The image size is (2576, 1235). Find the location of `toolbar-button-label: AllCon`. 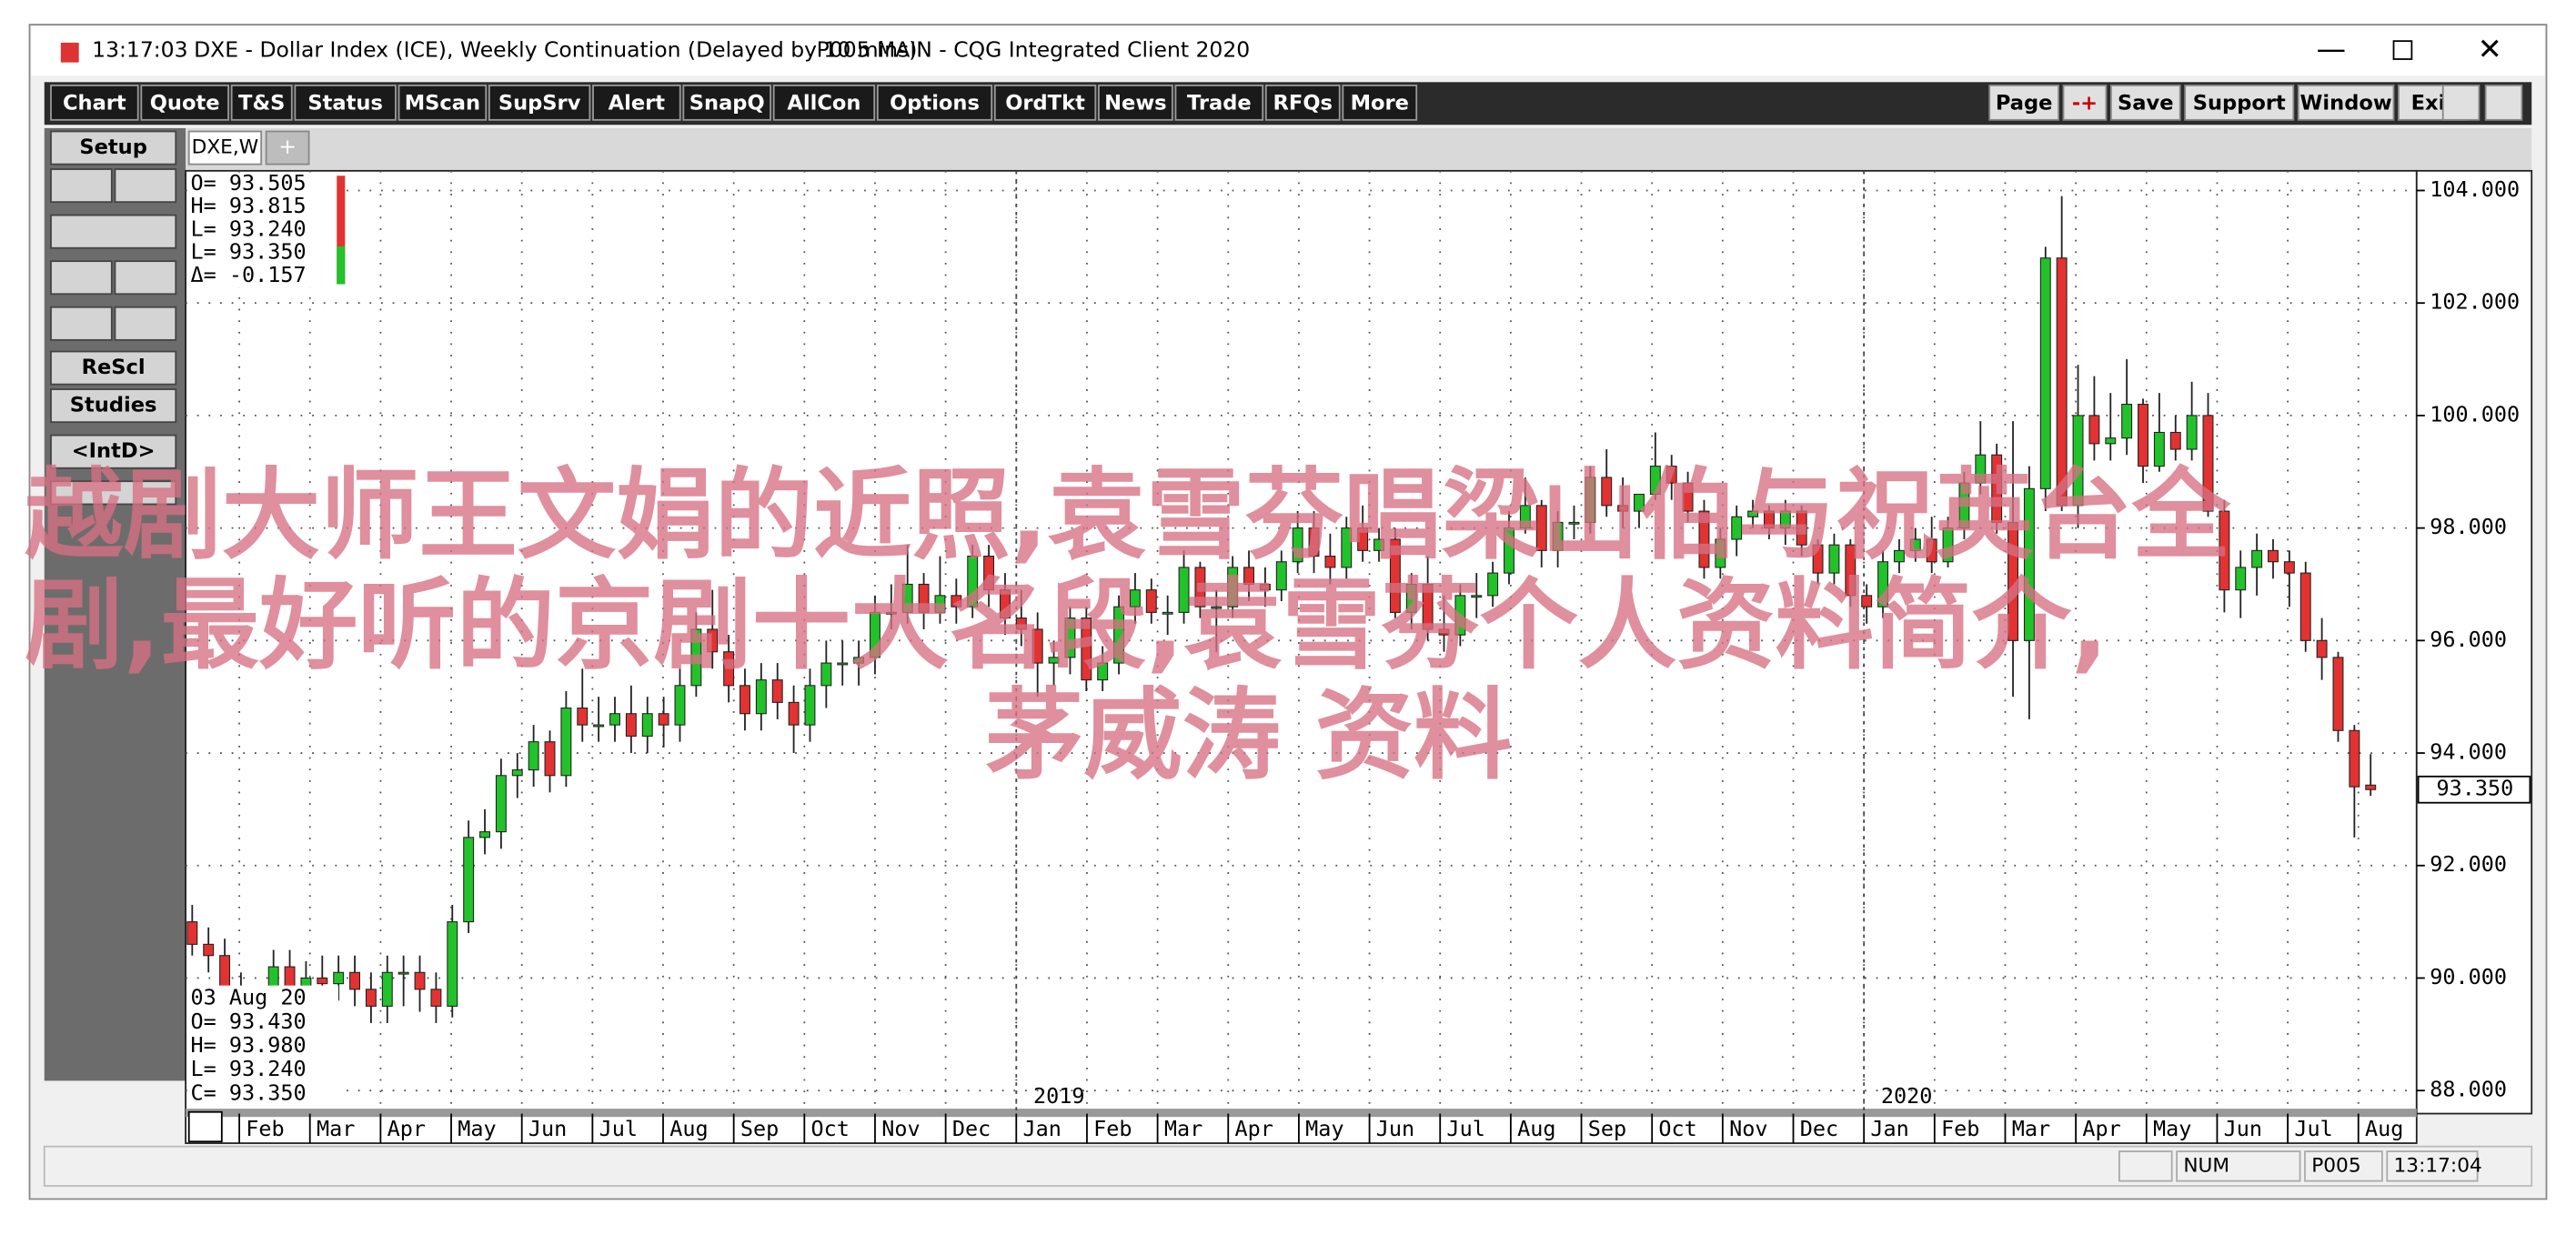

toolbar-button-label: AllCon is located at coordinates (823, 103).